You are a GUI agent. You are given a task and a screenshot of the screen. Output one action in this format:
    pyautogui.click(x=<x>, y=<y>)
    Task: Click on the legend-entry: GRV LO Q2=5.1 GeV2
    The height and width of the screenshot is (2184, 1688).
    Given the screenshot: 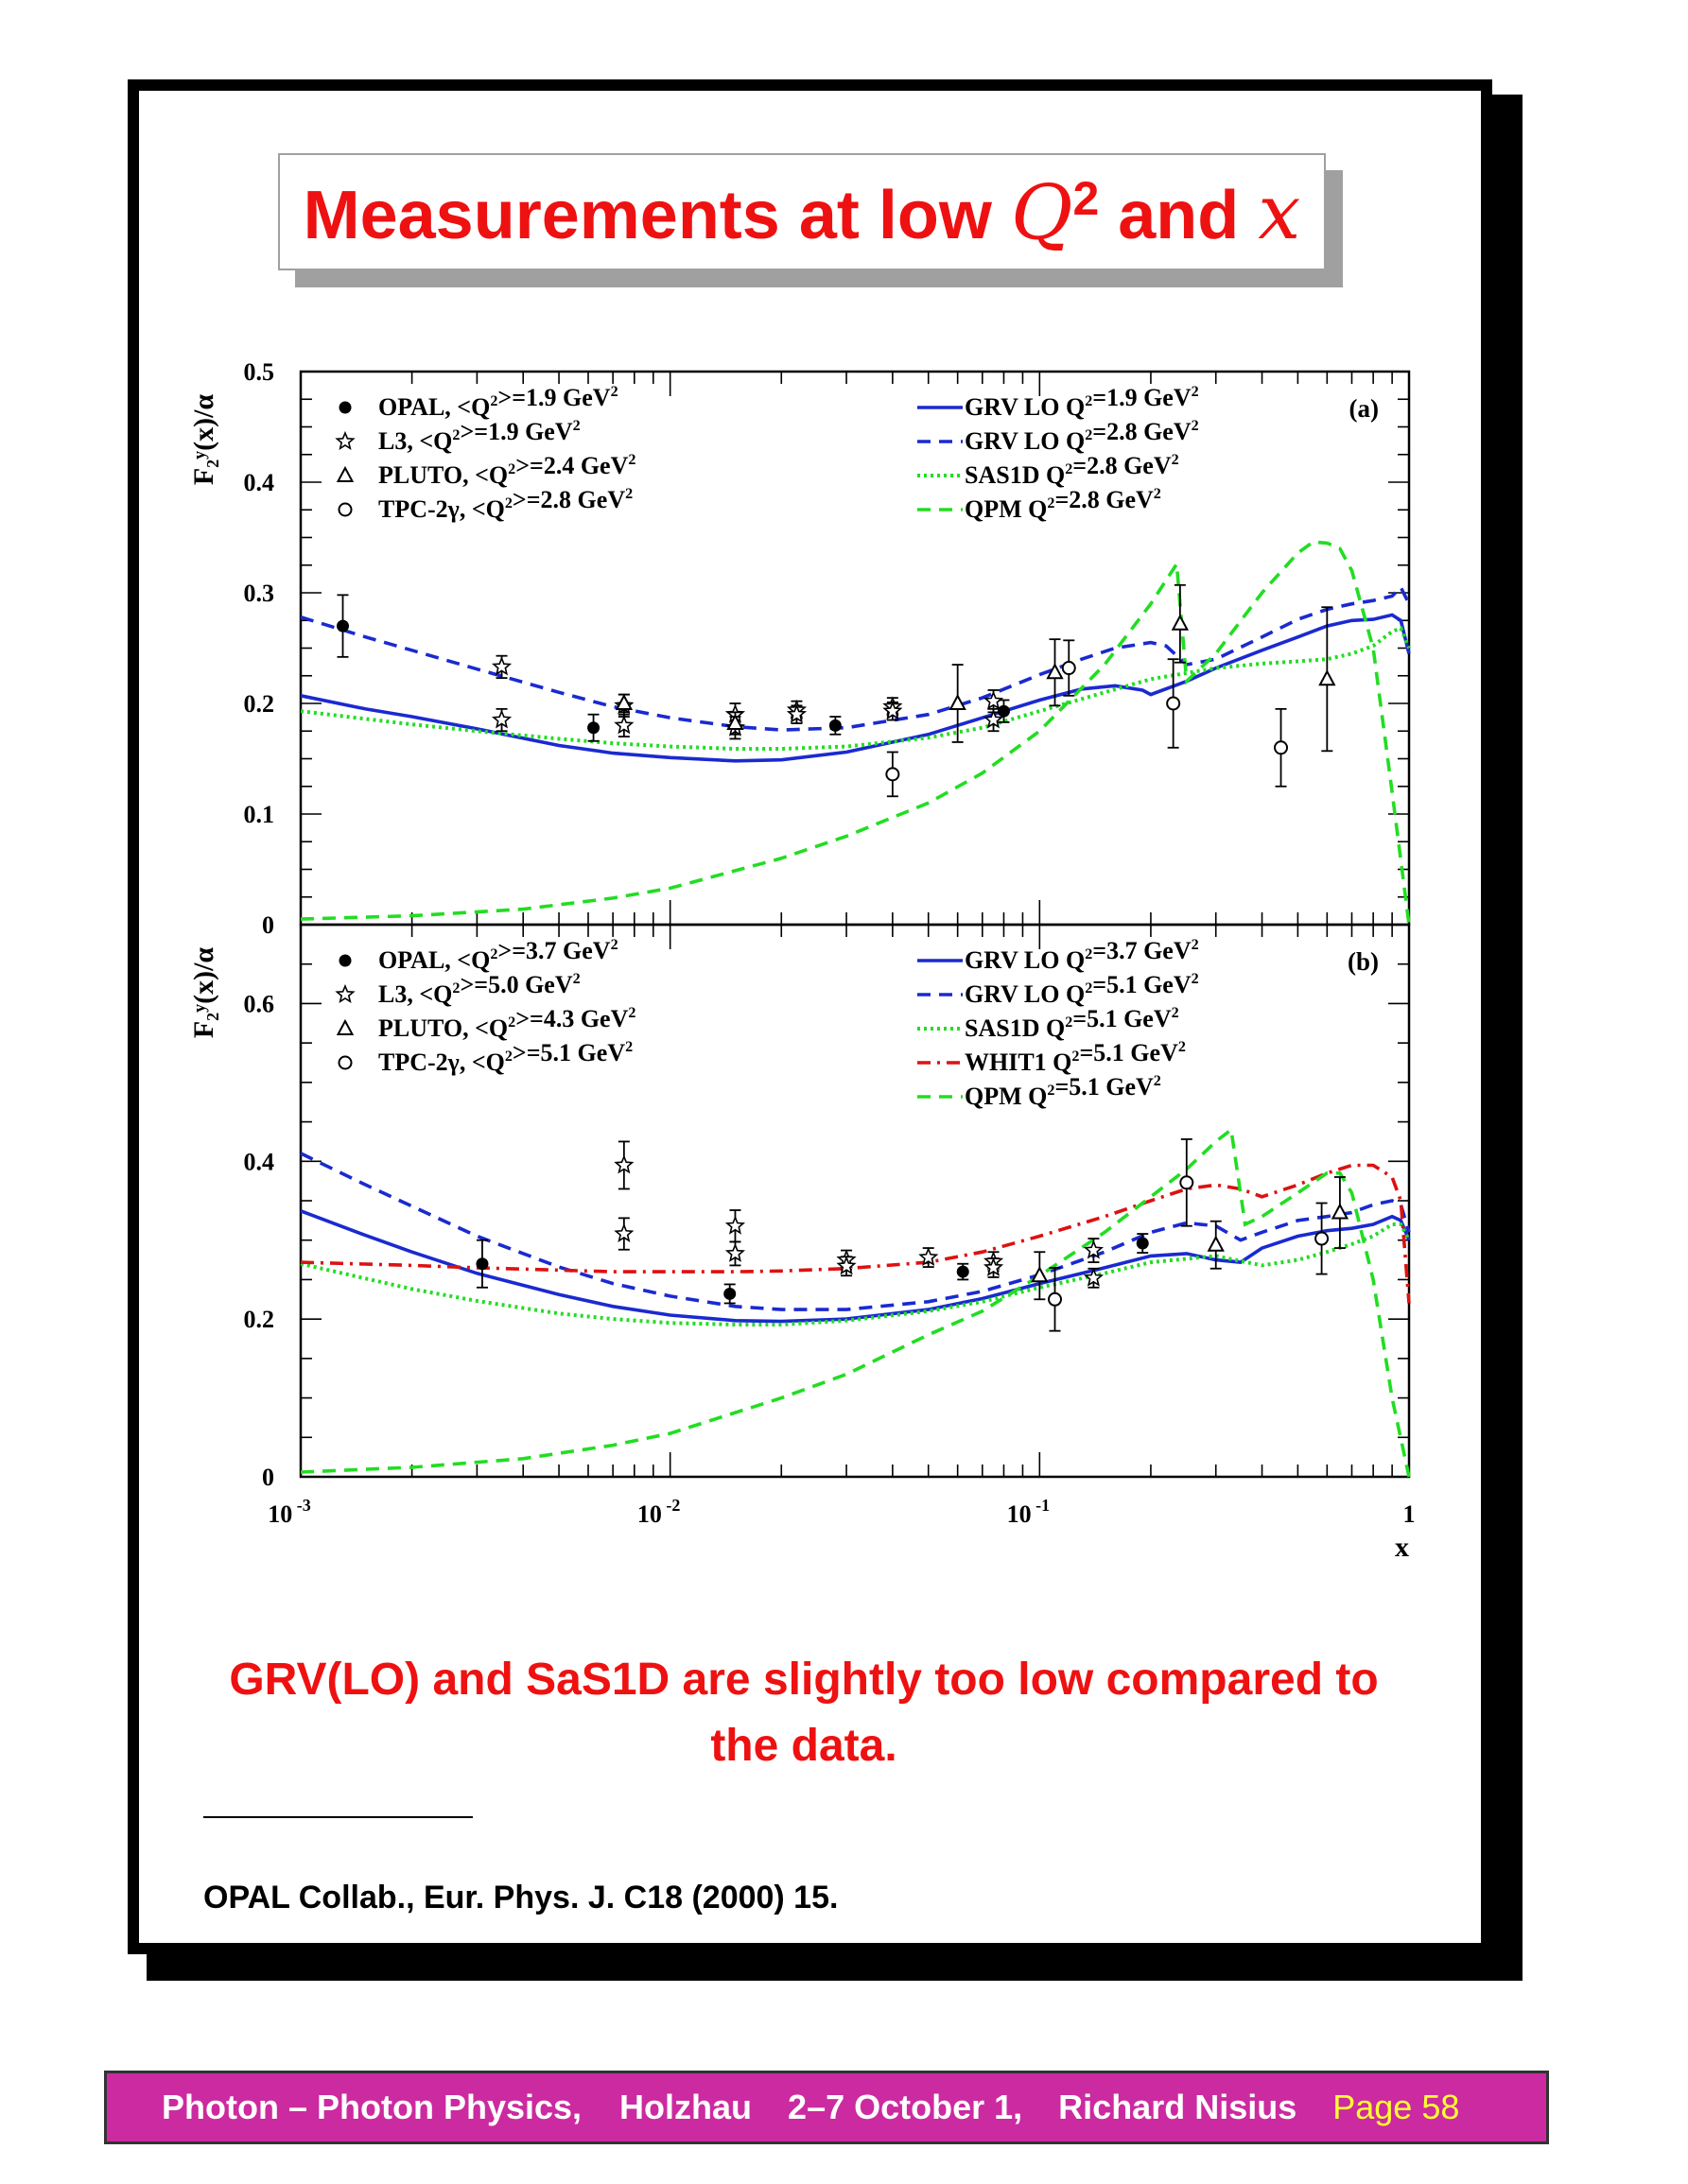 What is the action you would take?
    pyautogui.click(x=1082, y=990)
    